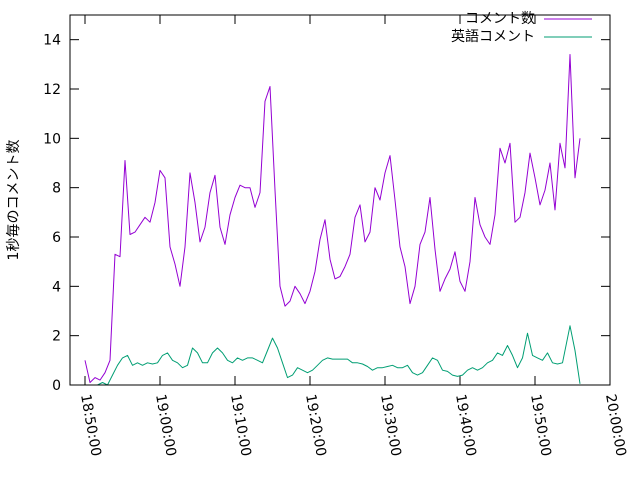 This screenshot has height=480, width=640. What do you see at coordinates (336, 355) in the screenshot?
I see `series-line-english-comments` at bounding box center [336, 355].